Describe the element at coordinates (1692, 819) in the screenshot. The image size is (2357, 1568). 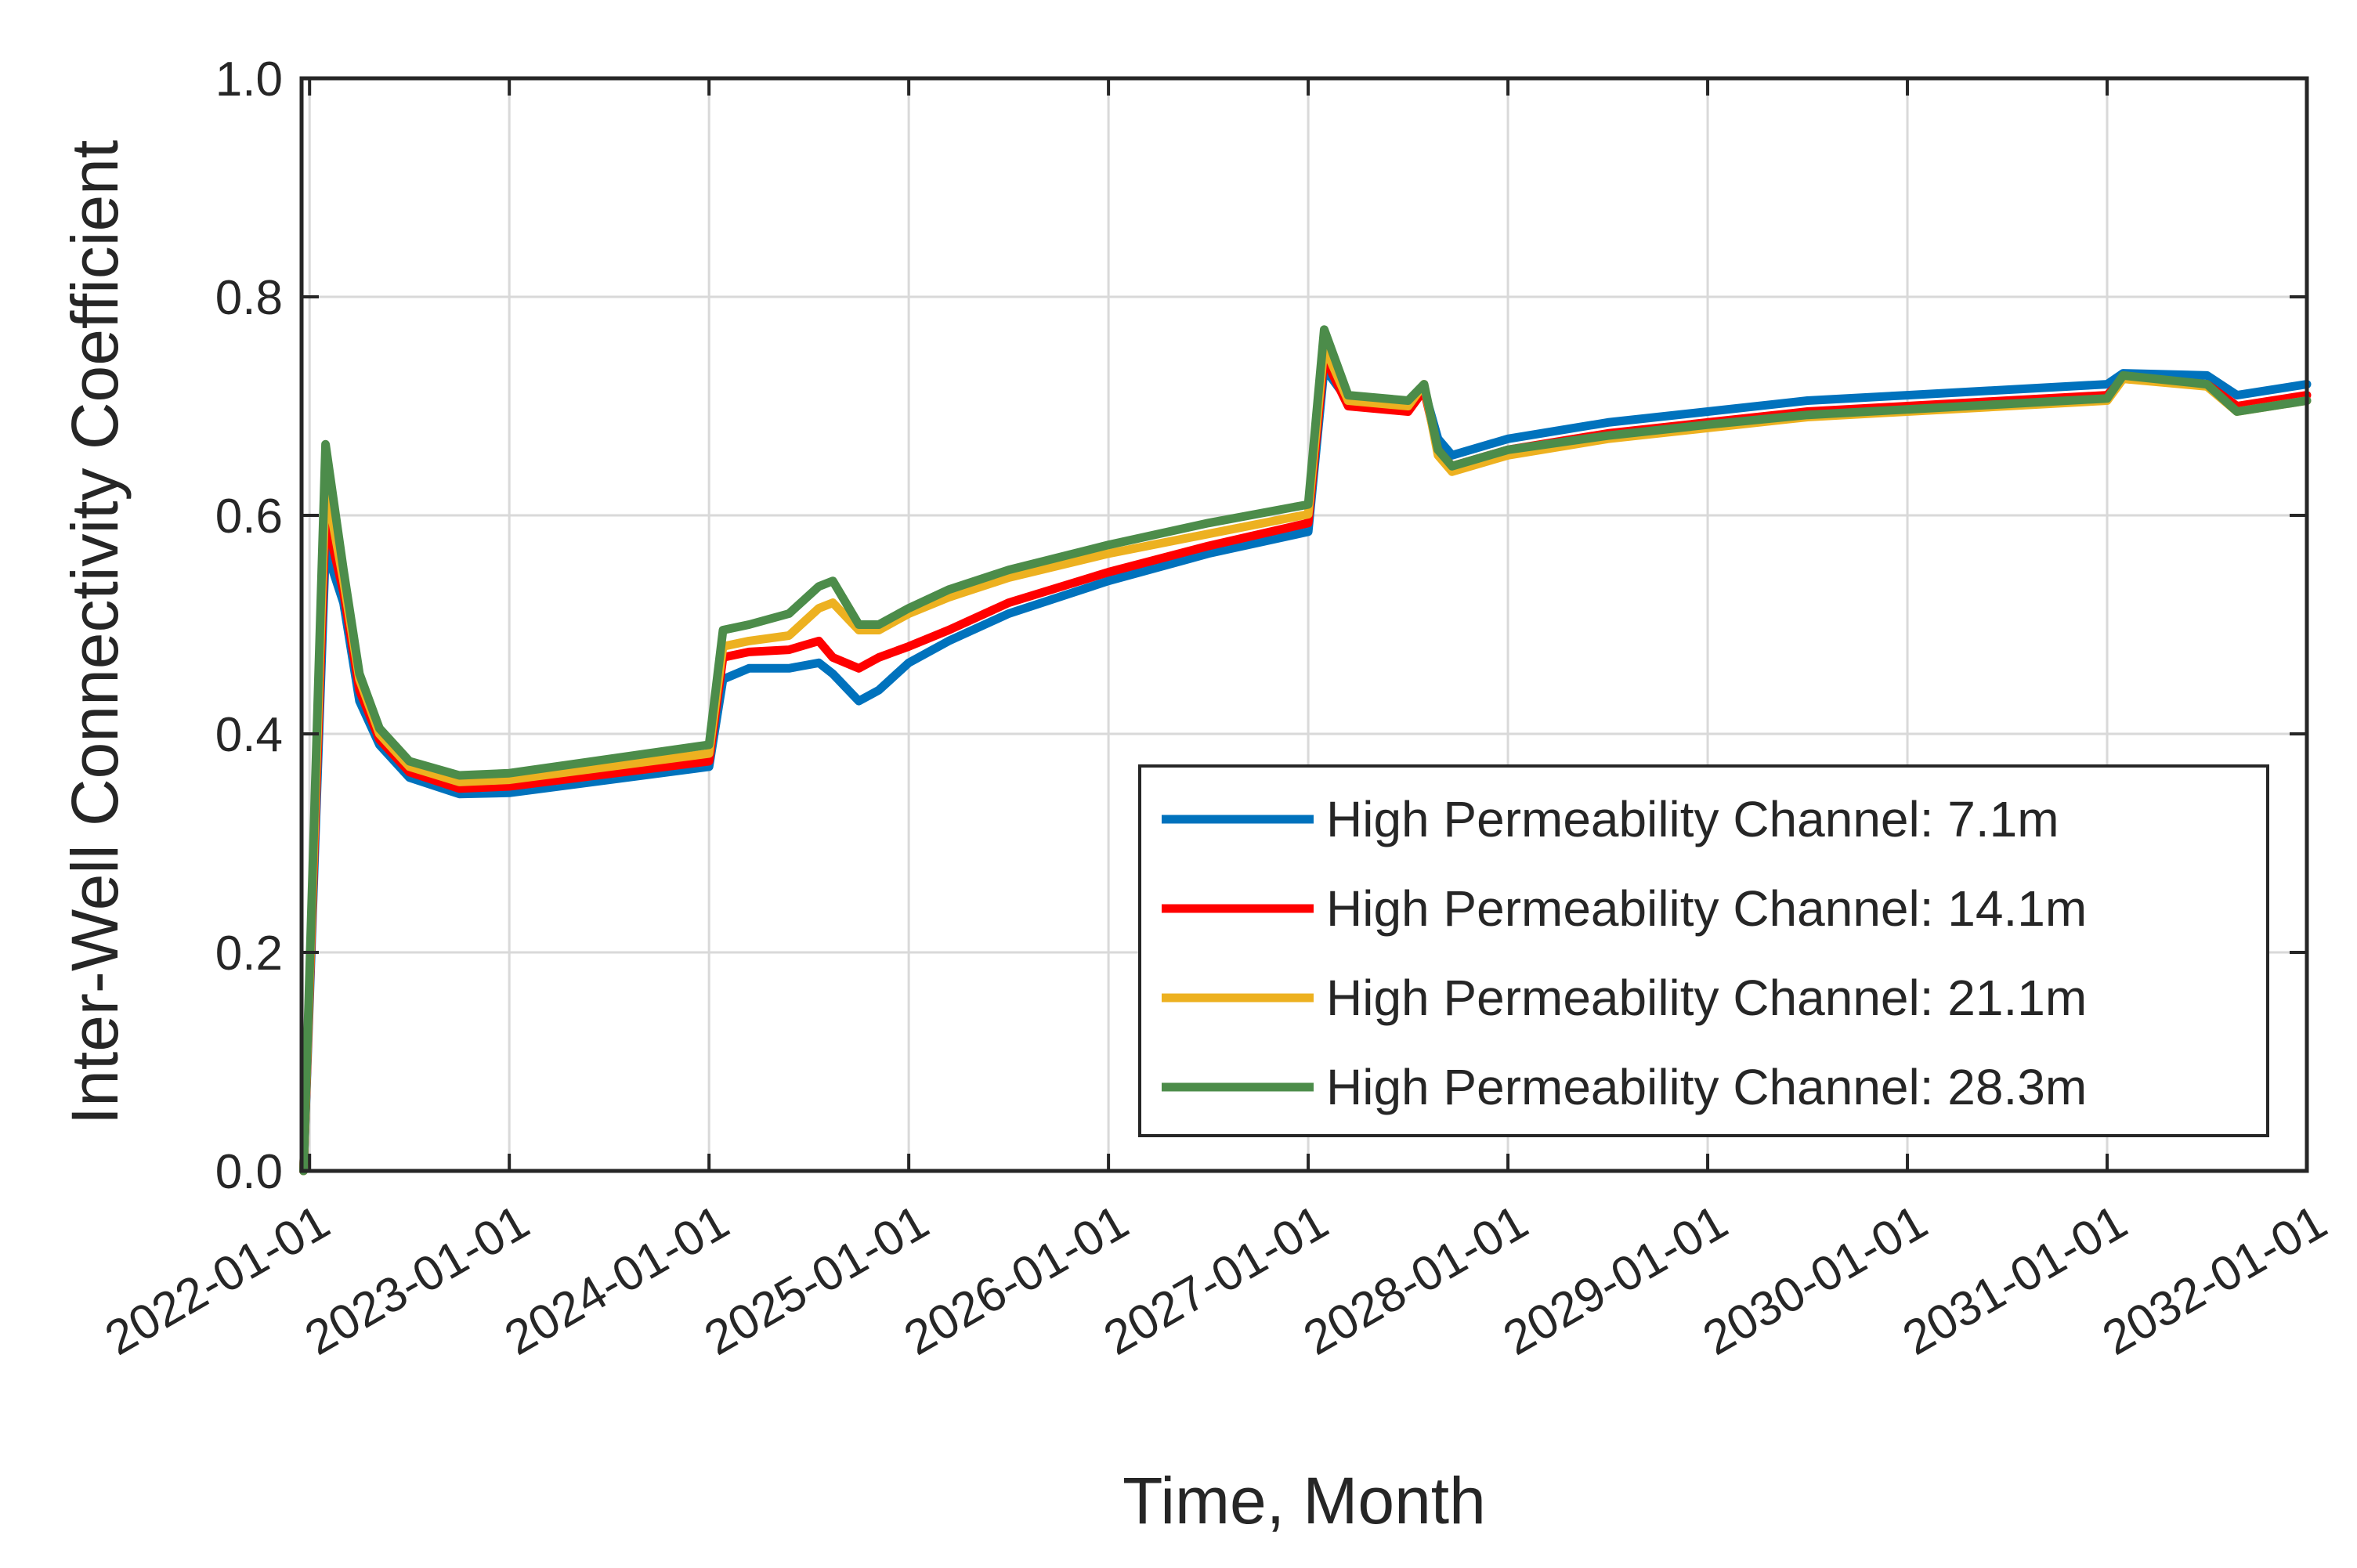
I see `legend-label-1: High Permeability Channel: 7.1m` at that location.